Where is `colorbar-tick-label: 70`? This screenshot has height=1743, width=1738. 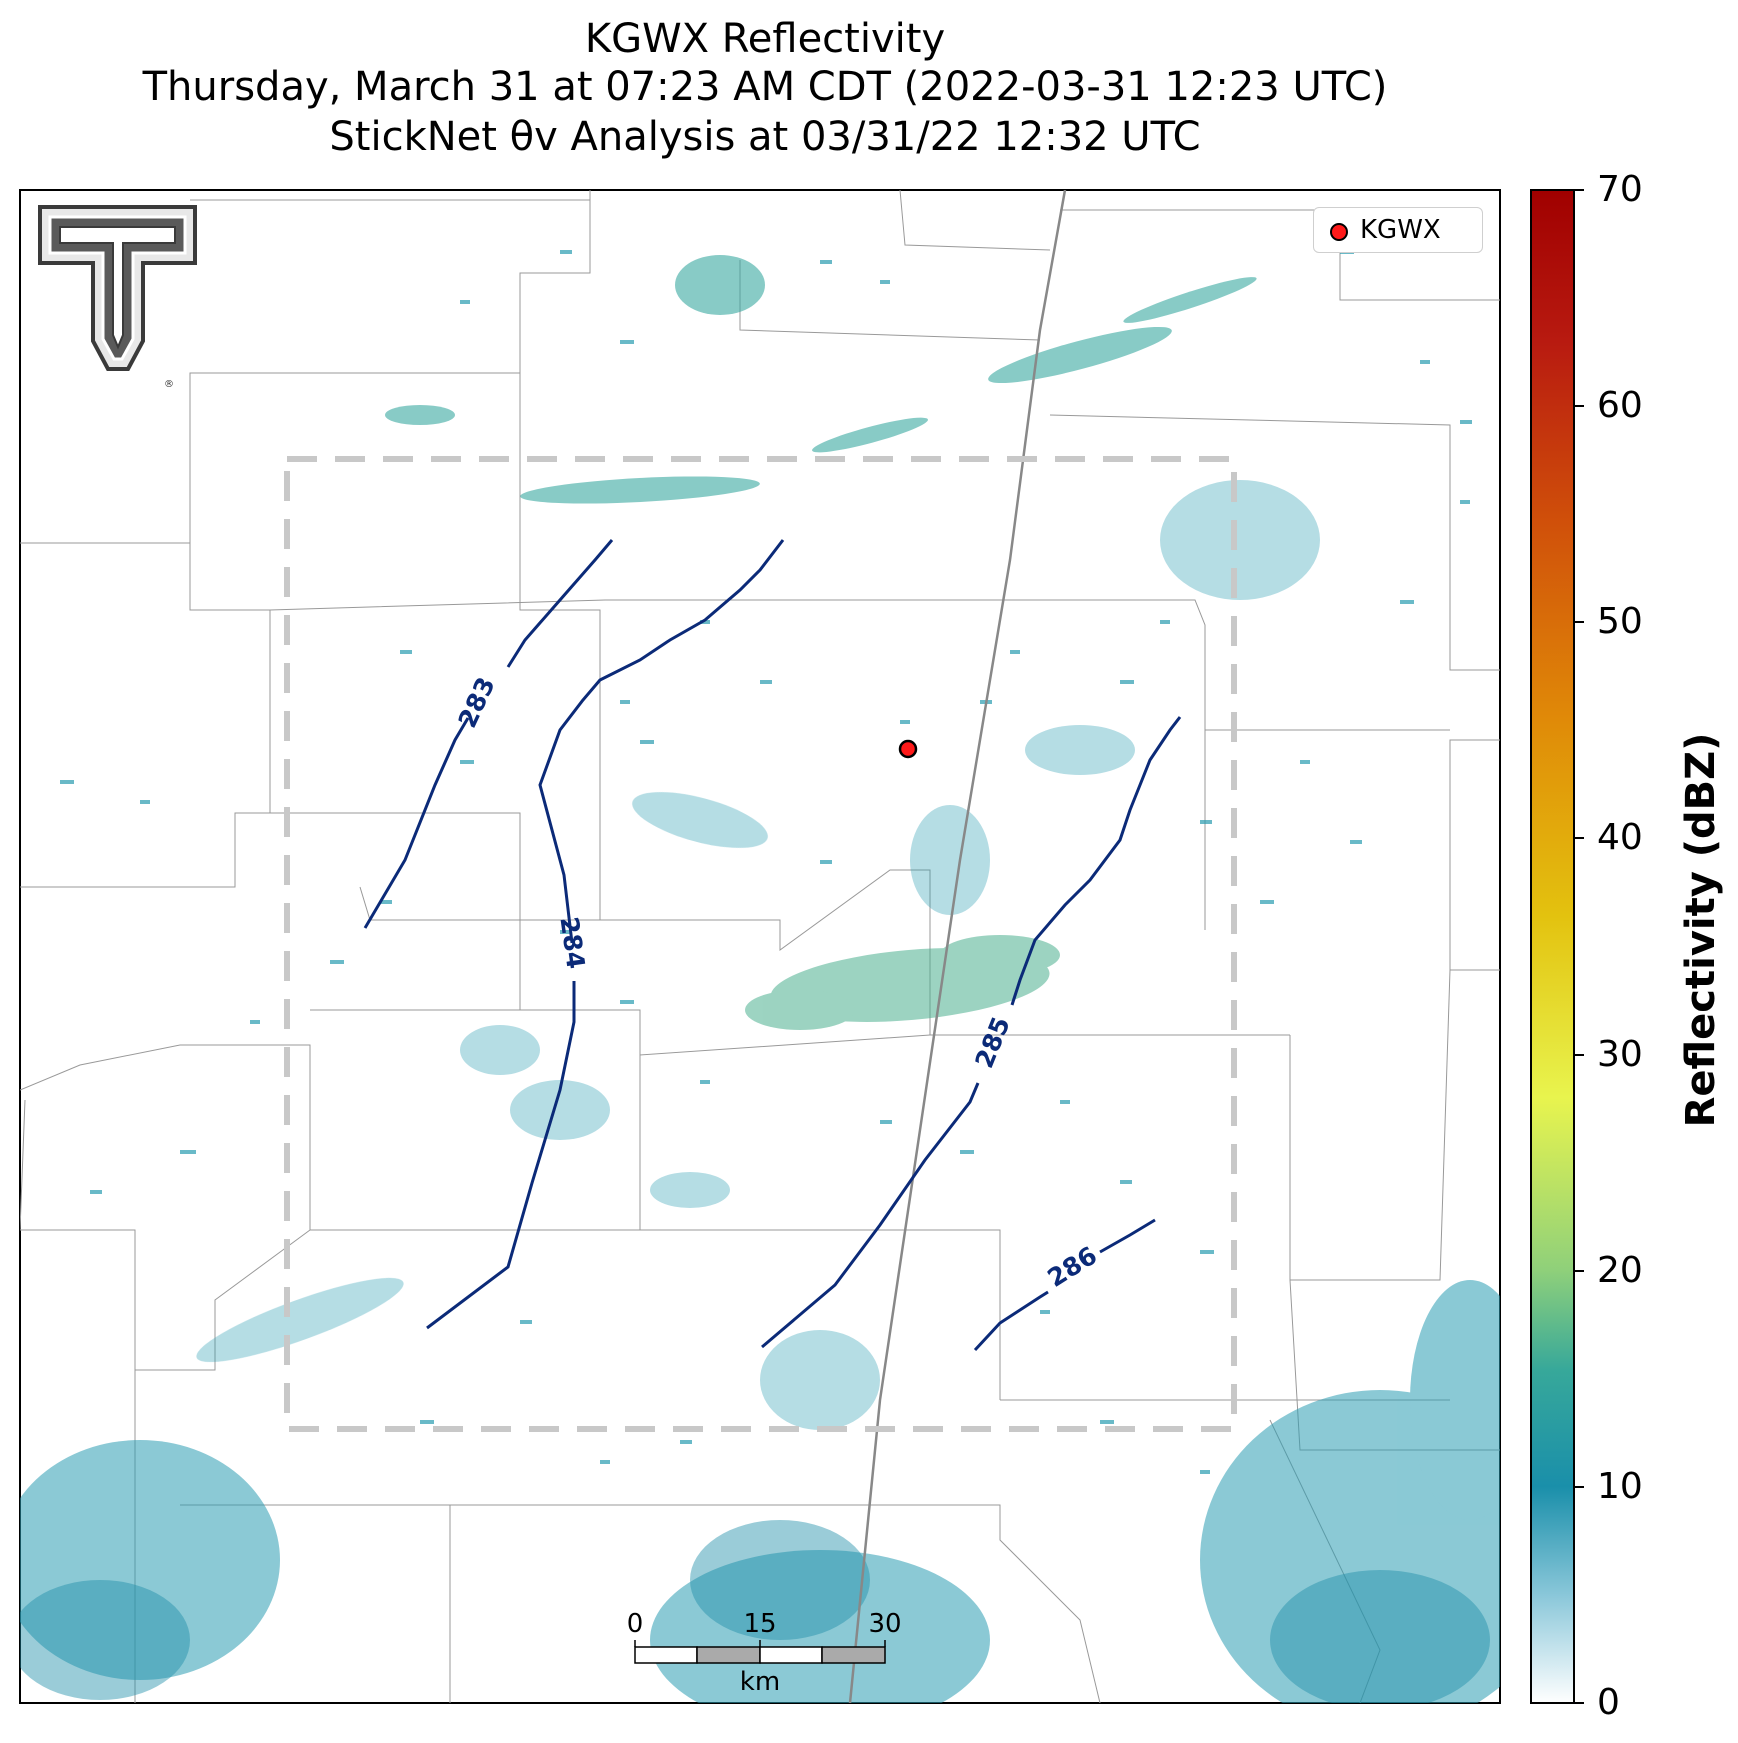
colorbar-tick-label: 70 is located at coordinates (1620, 189).